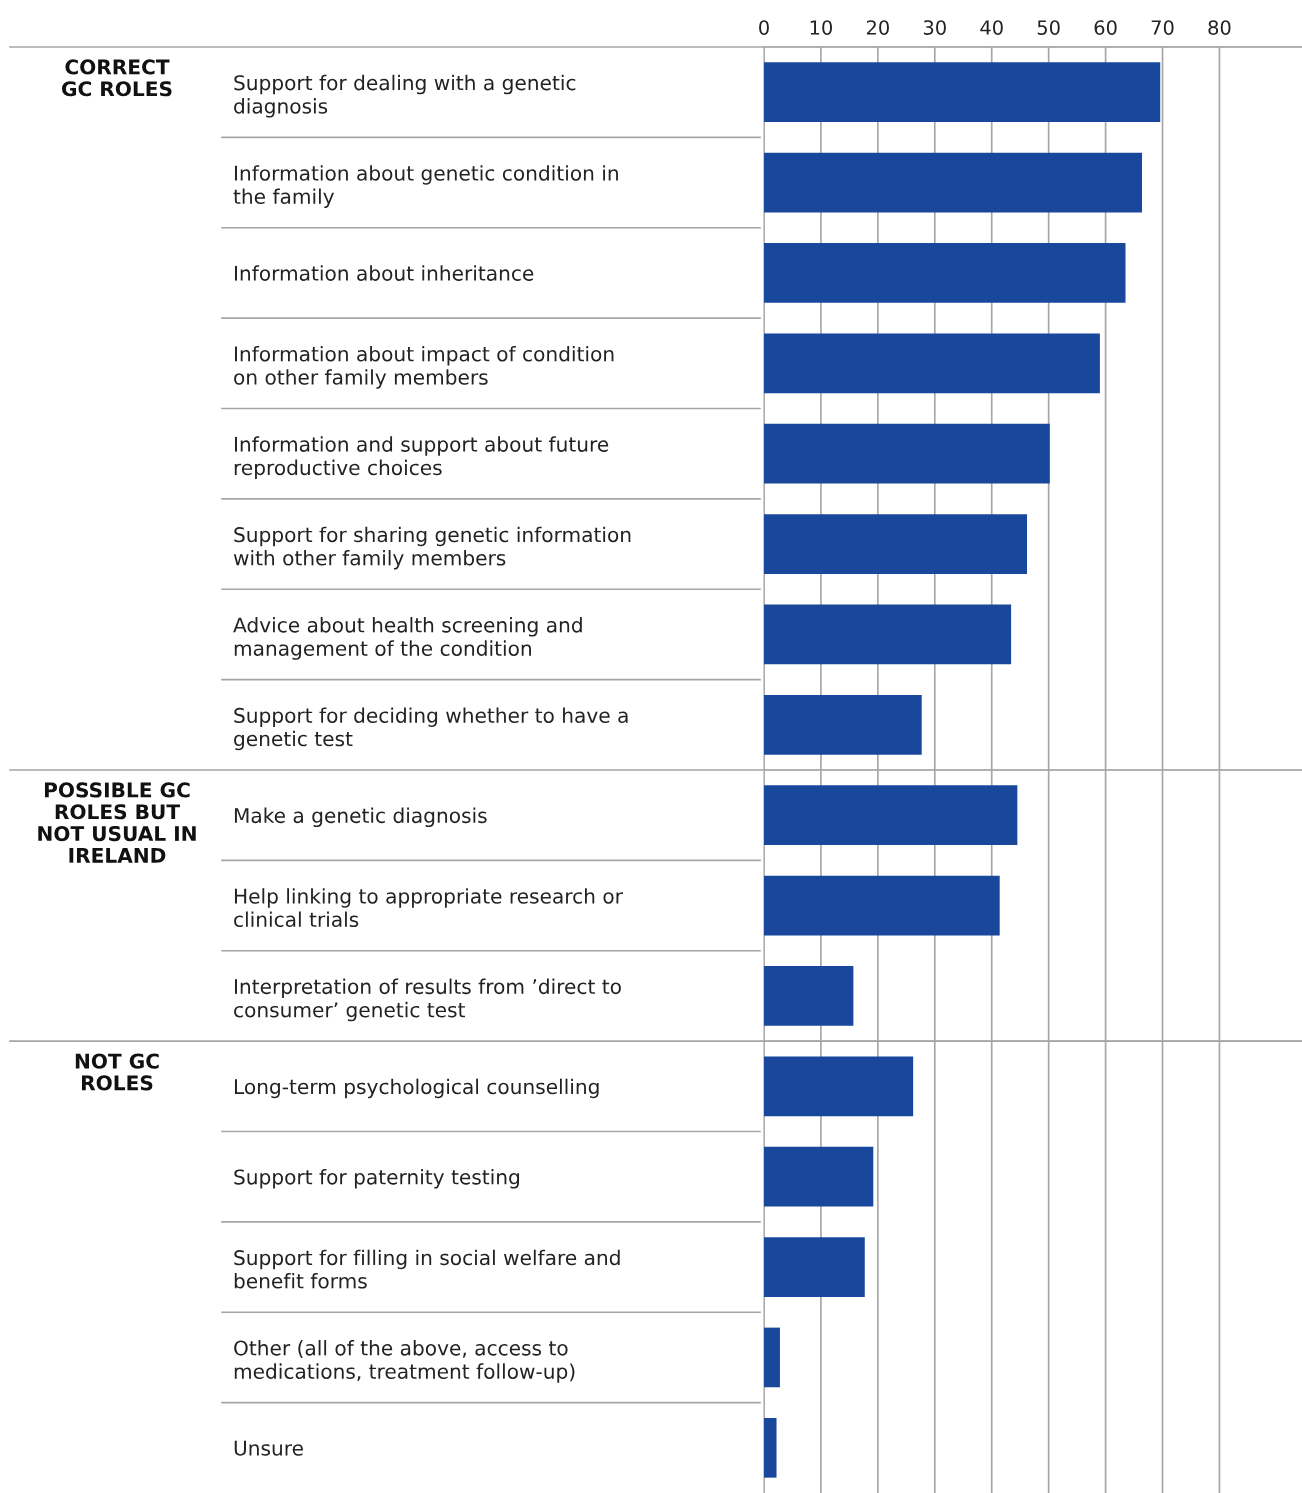 The height and width of the screenshot is (1493, 1302). What do you see at coordinates (407, 638) in the screenshot?
I see `y-tick-label: Advice about health screening and management of the condition` at bounding box center [407, 638].